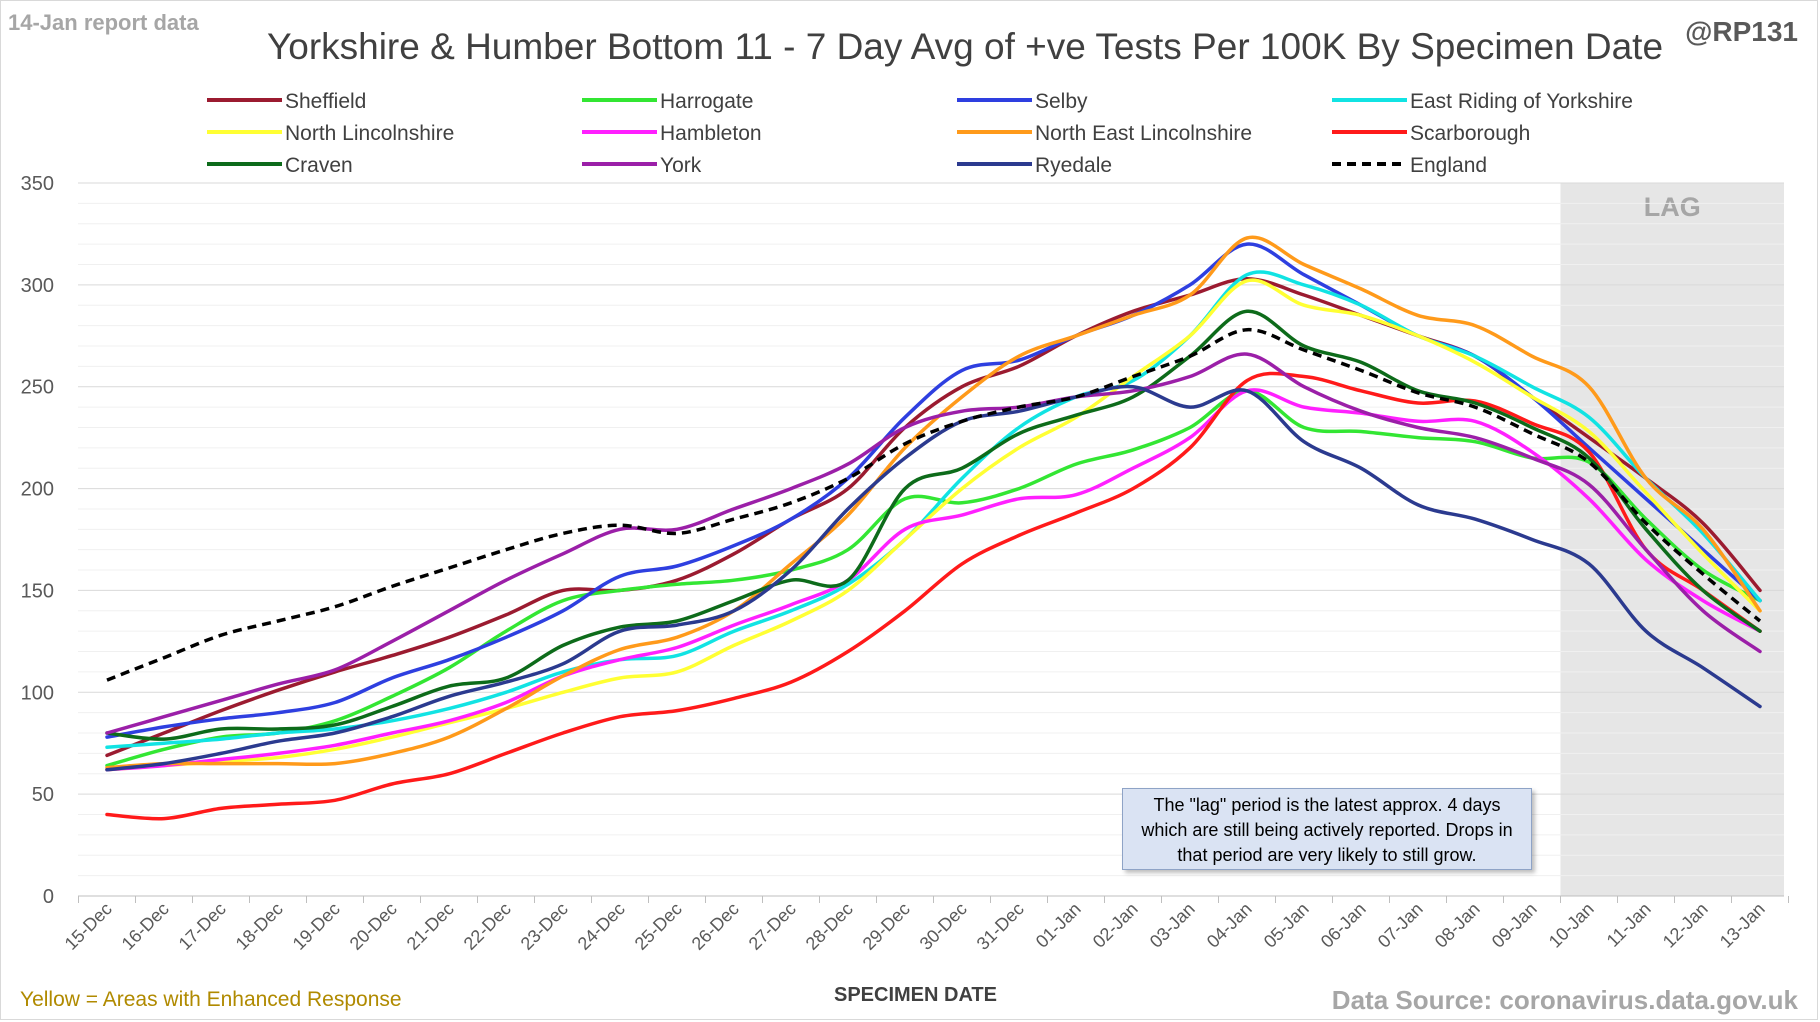  I want to click on lag-shading, so click(1672, 539).